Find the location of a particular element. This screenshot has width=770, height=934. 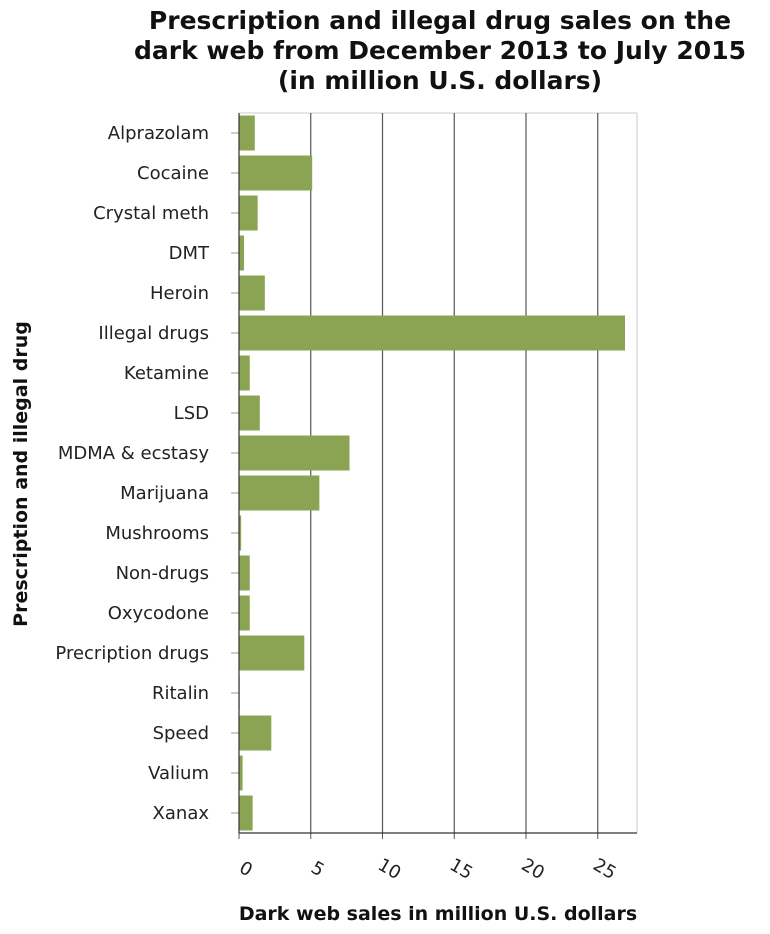

chart-title-line-2: dark web from December 2013 to July 2015 is located at coordinates (440, 50).